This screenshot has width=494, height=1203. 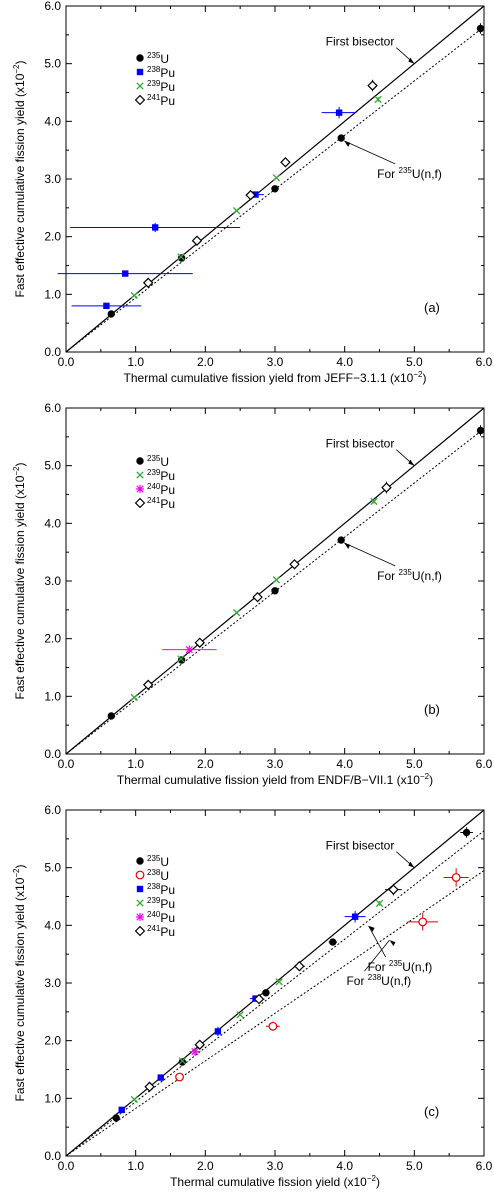 I want to click on y-tick-label: 2.0, so click(x=52, y=237).